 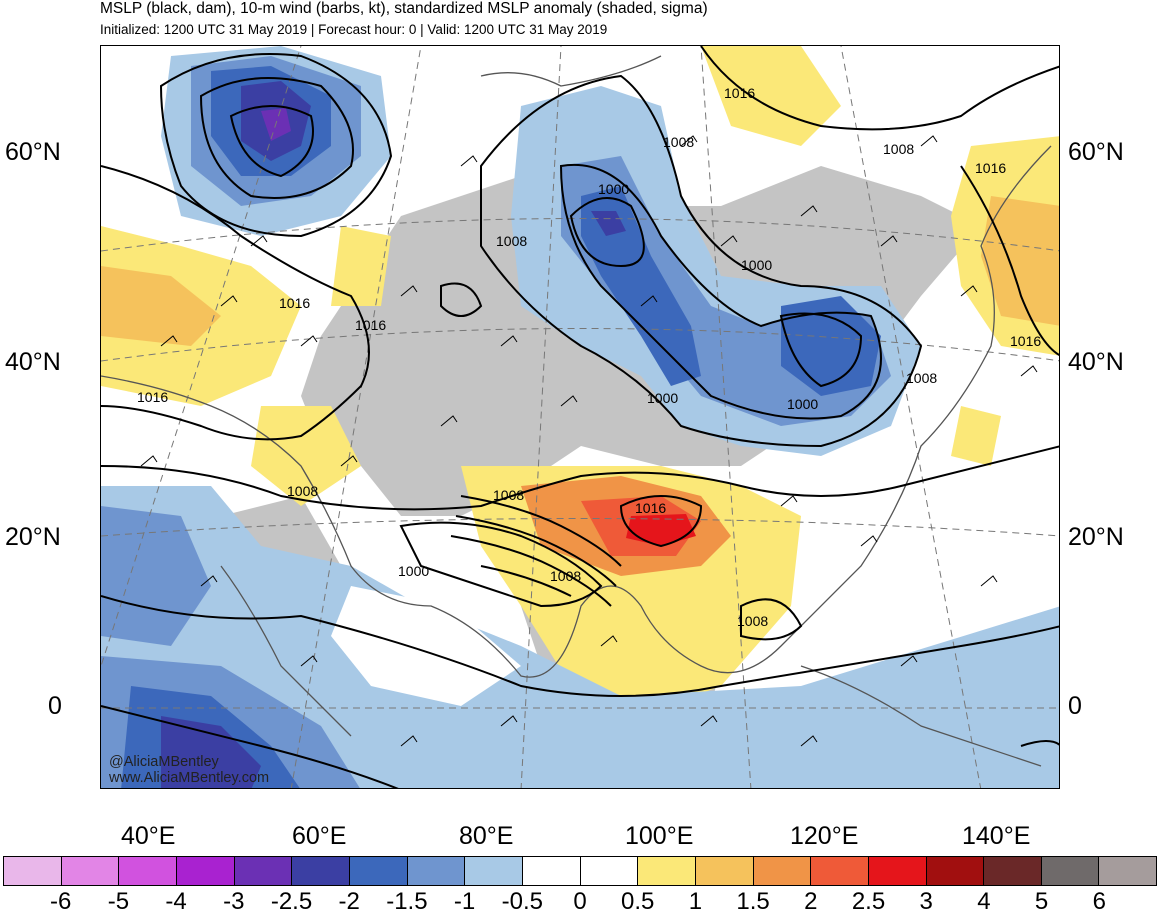 What do you see at coordinates (811, 901) in the screenshot?
I see `colorbar-label: 2` at bounding box center [811, 901].